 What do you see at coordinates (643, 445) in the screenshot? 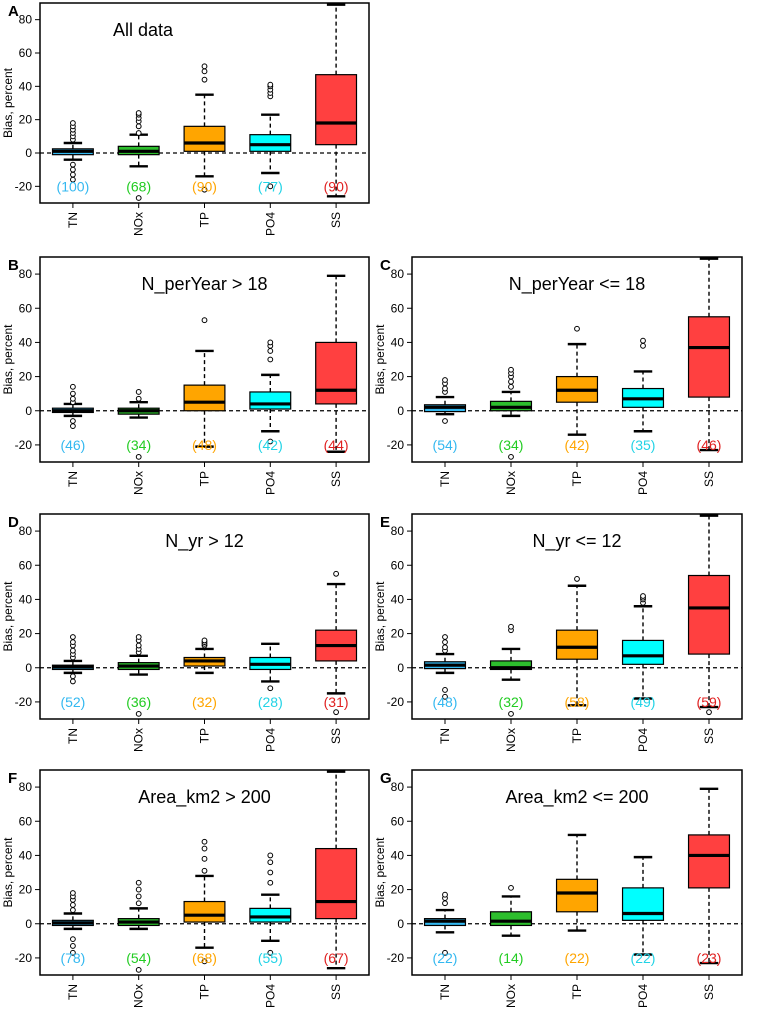
I see `count-label-po4: (35)` at bounding box center [643, 445].